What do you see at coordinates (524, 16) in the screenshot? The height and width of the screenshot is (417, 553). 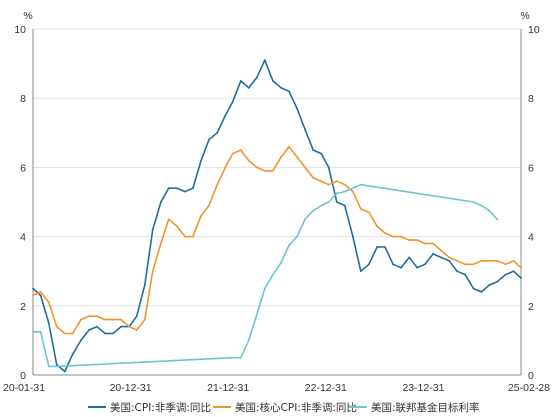 I see `right-axis-unit: %` at bounding box center [524, 16].